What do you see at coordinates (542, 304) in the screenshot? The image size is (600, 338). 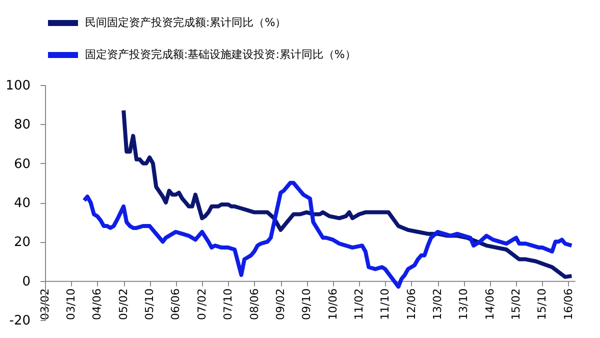 I see `x-tick-label: 15/10` at bounding box center [542, 304].